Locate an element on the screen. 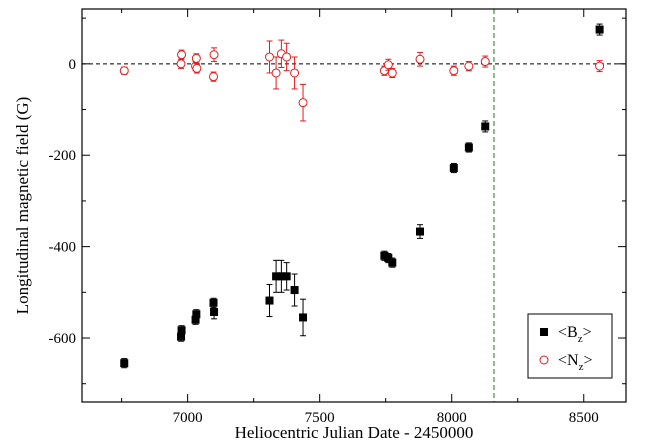  legend-label: <Nz> is located at coordinates (575, 362).